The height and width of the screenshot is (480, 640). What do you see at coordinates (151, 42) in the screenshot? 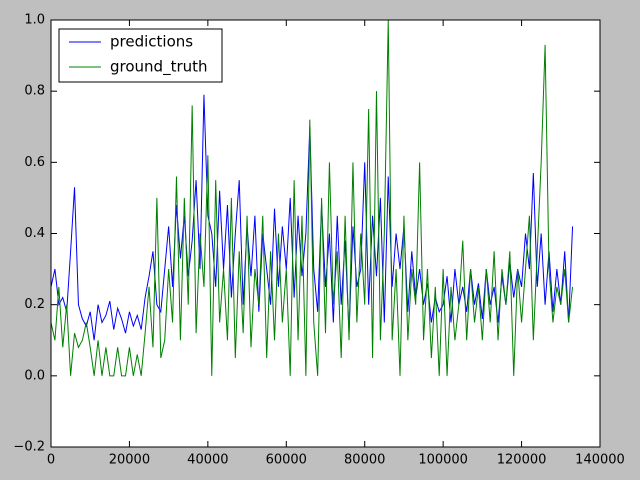
I see `legend-label: predictions` at bounding box center [151, 42].